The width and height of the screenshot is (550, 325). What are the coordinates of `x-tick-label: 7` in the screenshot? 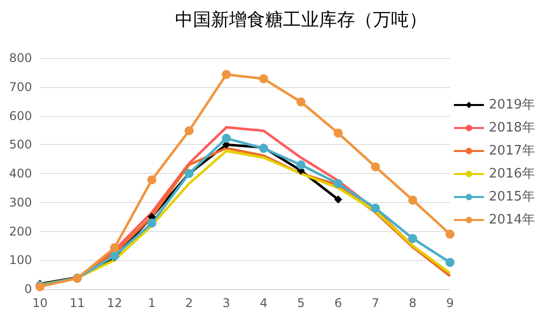 It's located at (376, 303).